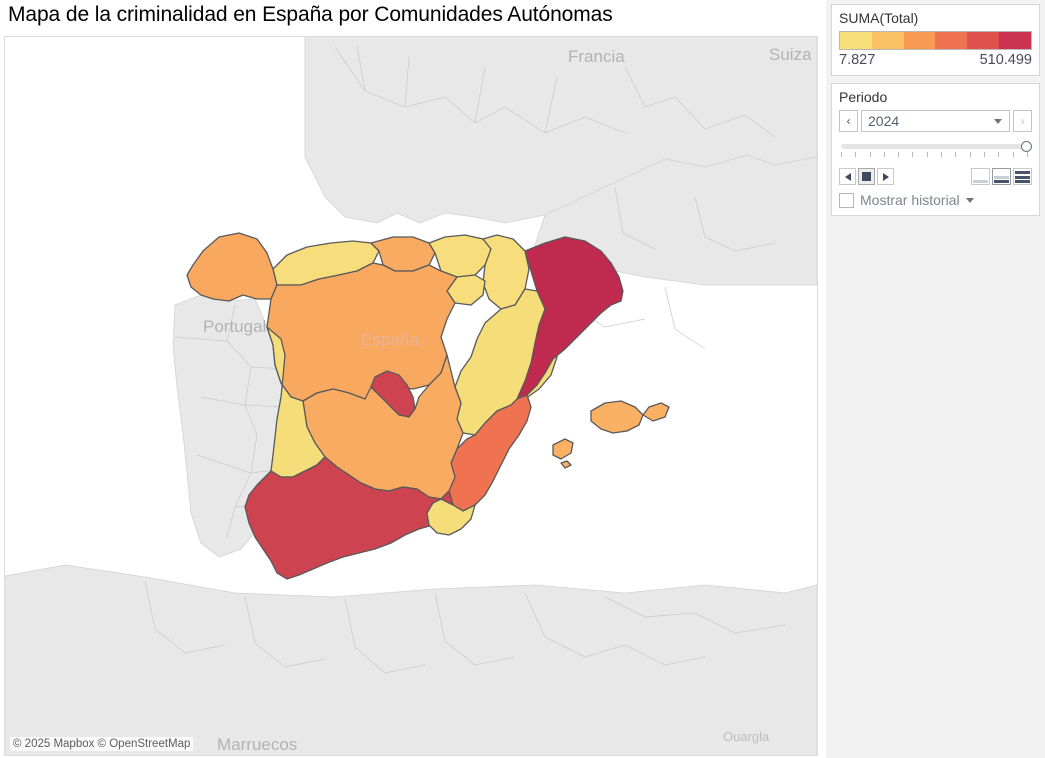 This screenshot has height=758, width=1045. What do you see at coordinates (349, 518) in the screenshot?
I see `region-andalucia` at bounding box center [349, 518].